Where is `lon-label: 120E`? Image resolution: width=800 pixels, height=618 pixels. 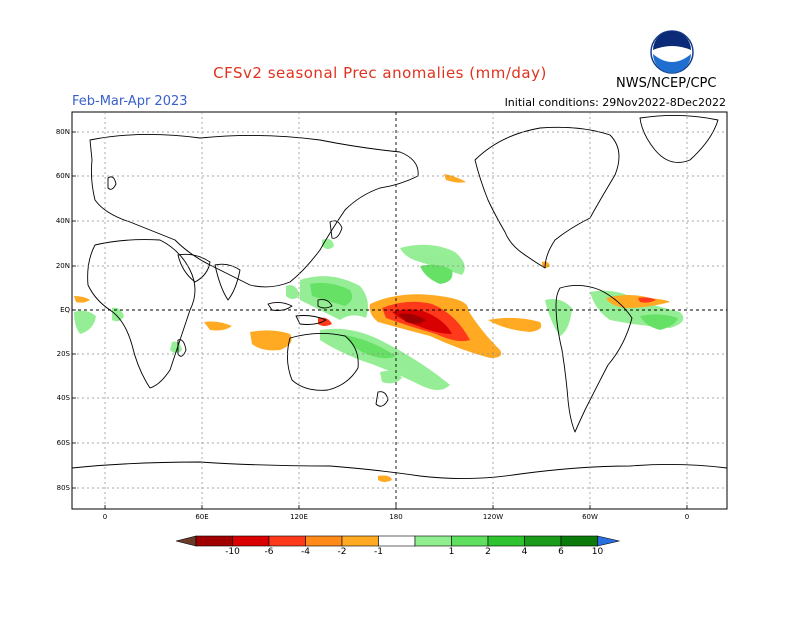
lon-label: 120E is located at coordinates (299, 517).